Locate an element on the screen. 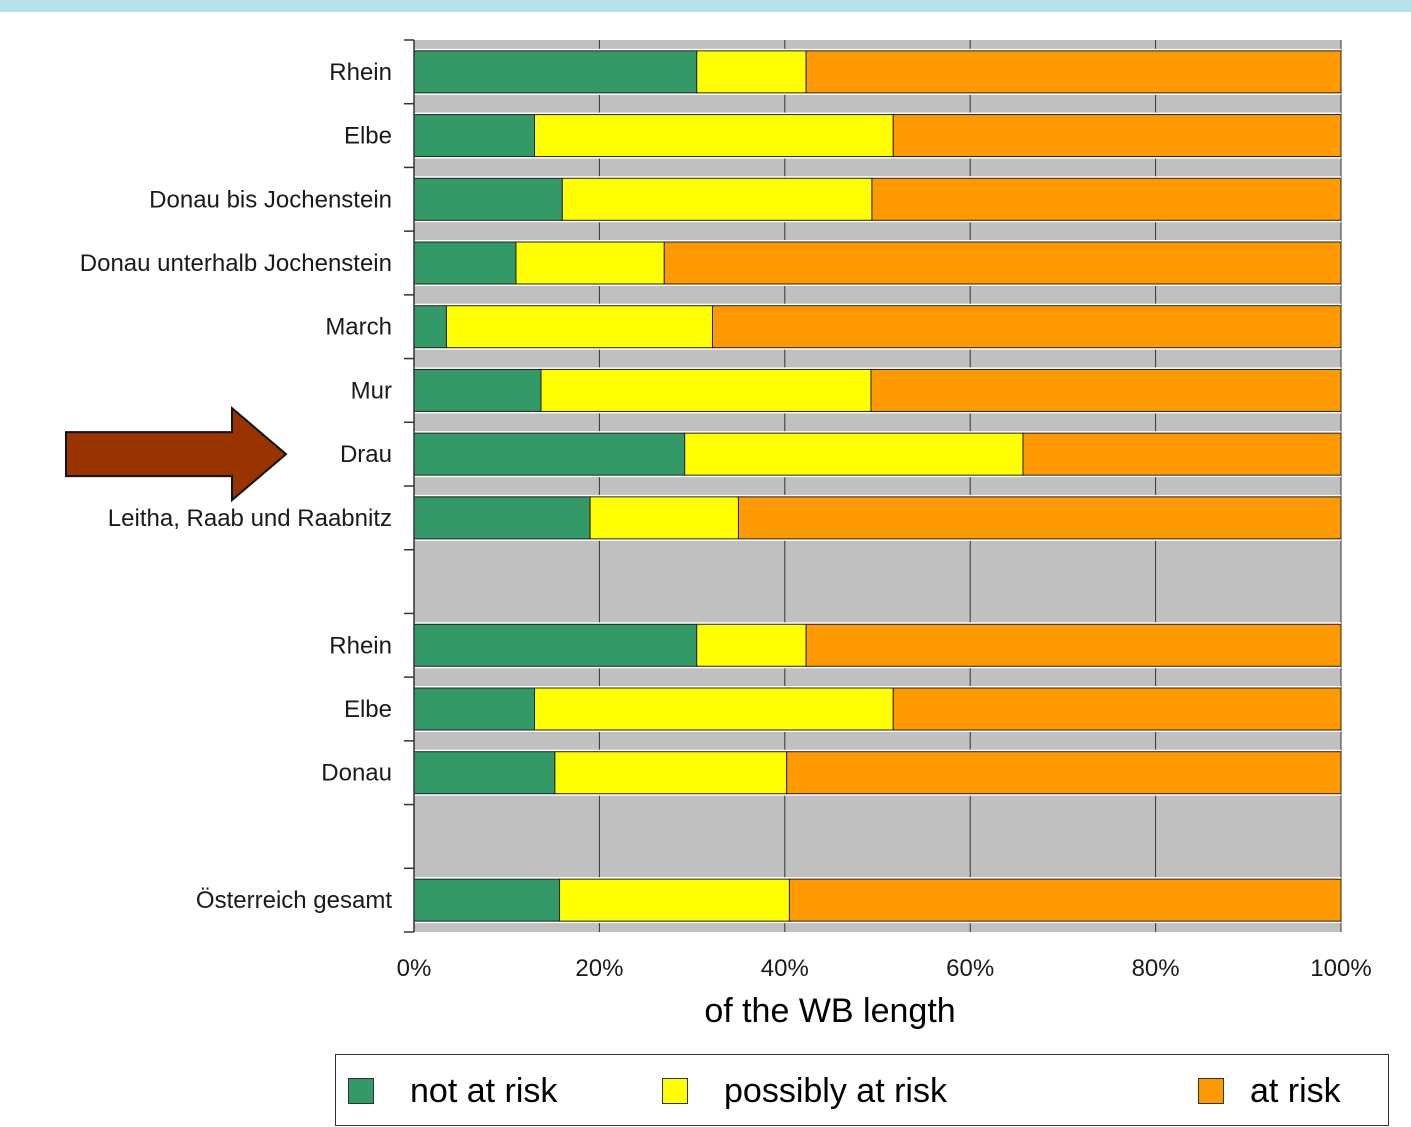 This screenshot has width=1411, height=1127. bar-possibly-at-risk-österreich-gesamt is located at coordinates (674, 900).